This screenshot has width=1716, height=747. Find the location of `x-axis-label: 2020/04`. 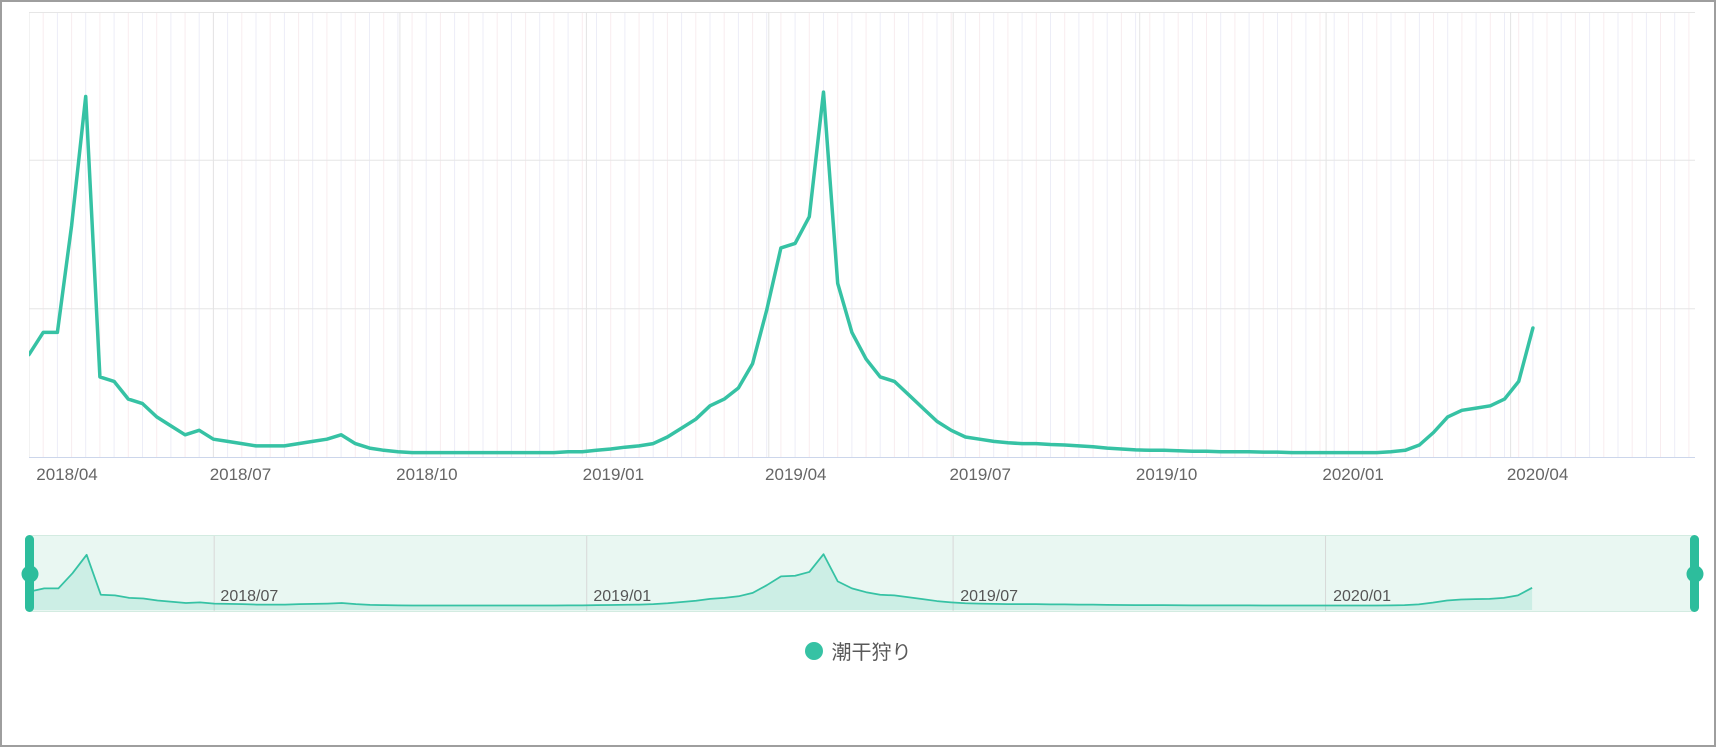

x-axis-label: 2020/04 is located at coordinates (1537, 474).